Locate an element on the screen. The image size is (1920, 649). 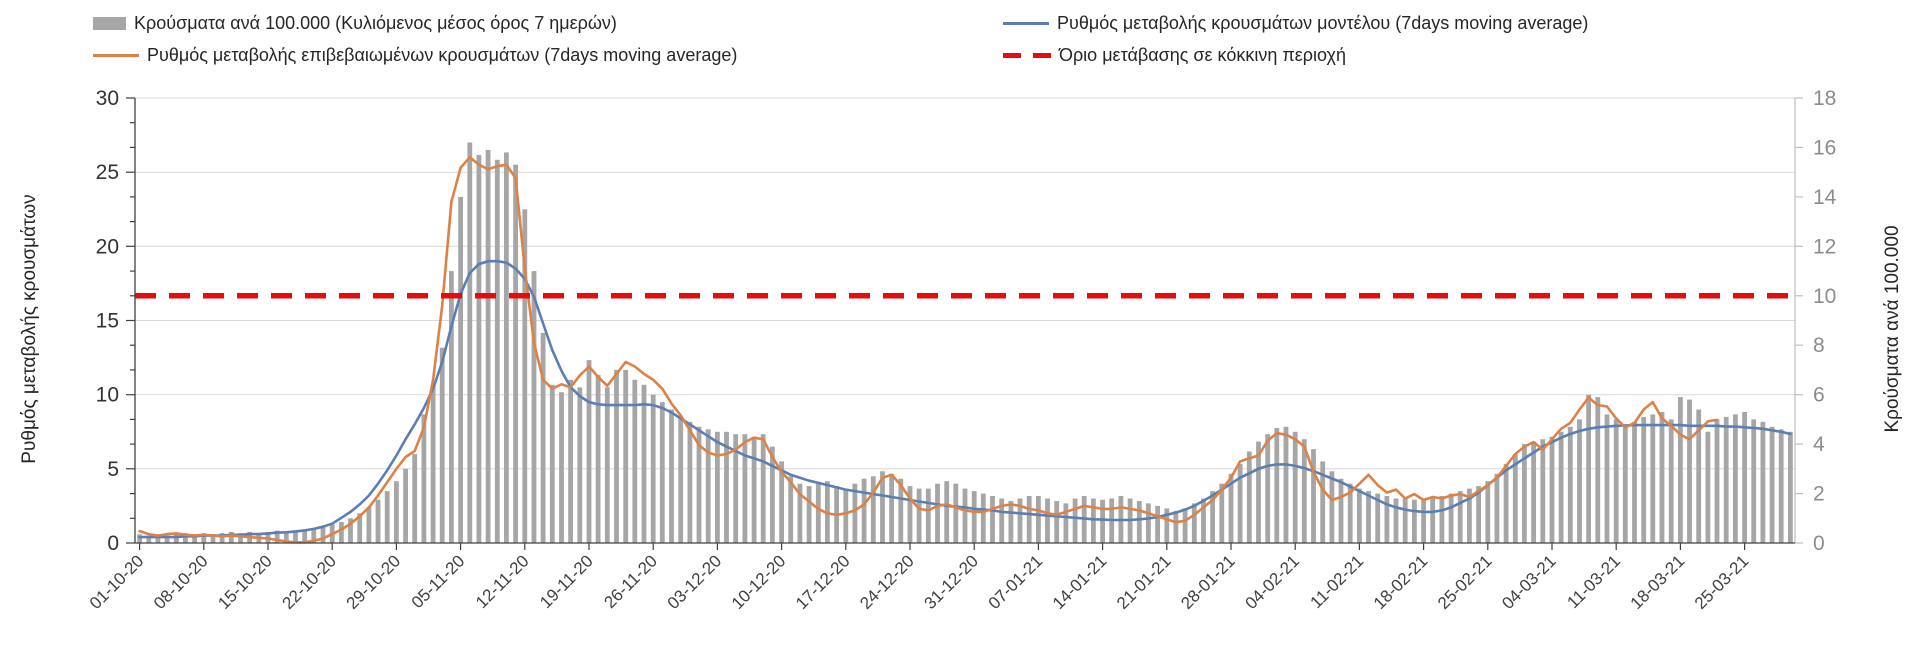
threshold-dash-swatch-icon is located at coordinates (1027, 55).